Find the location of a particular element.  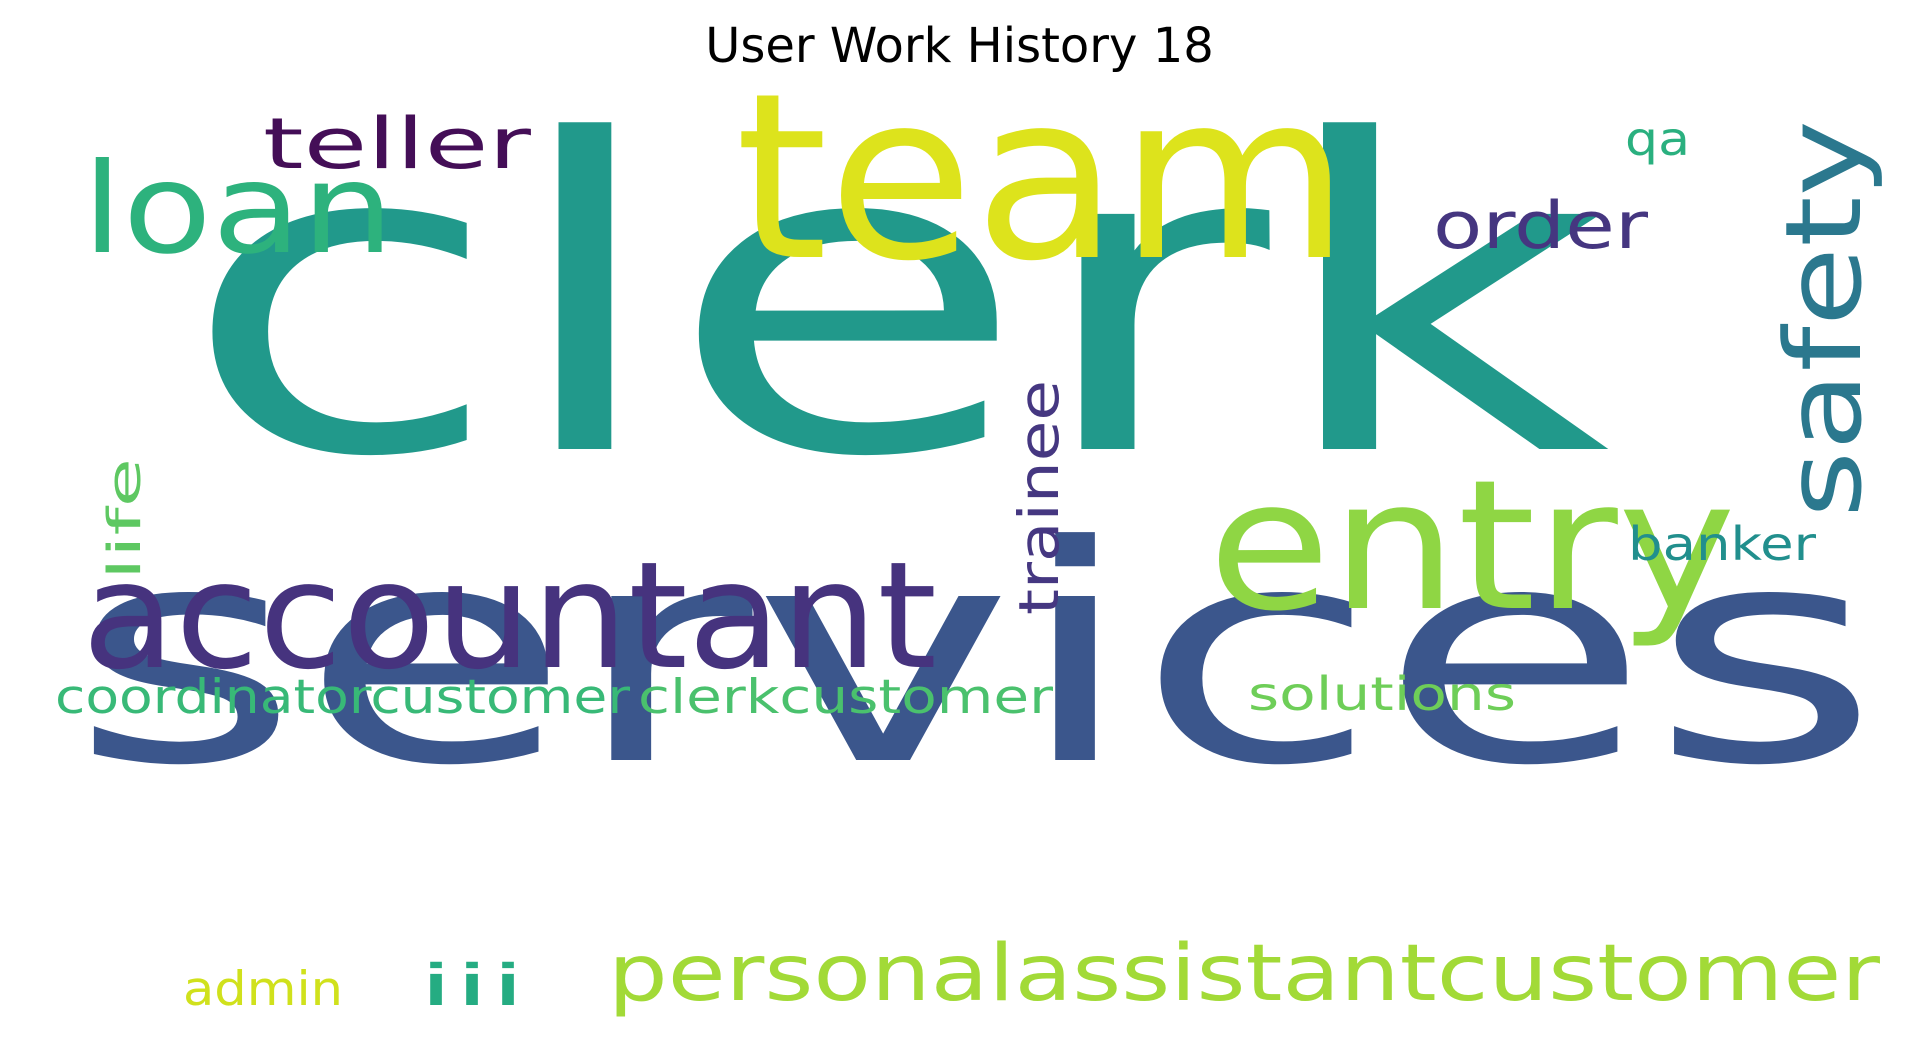

word-safety: safety is located at coordinates (1824, 319).